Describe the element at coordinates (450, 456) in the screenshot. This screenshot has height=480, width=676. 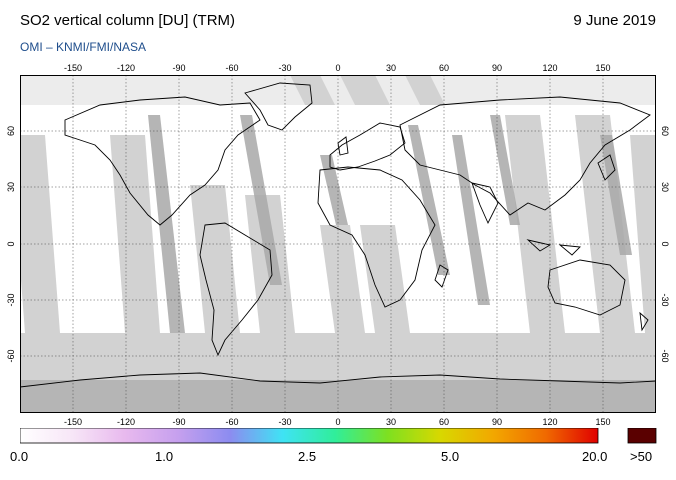
I see `legend-label: 5.0` at that location.